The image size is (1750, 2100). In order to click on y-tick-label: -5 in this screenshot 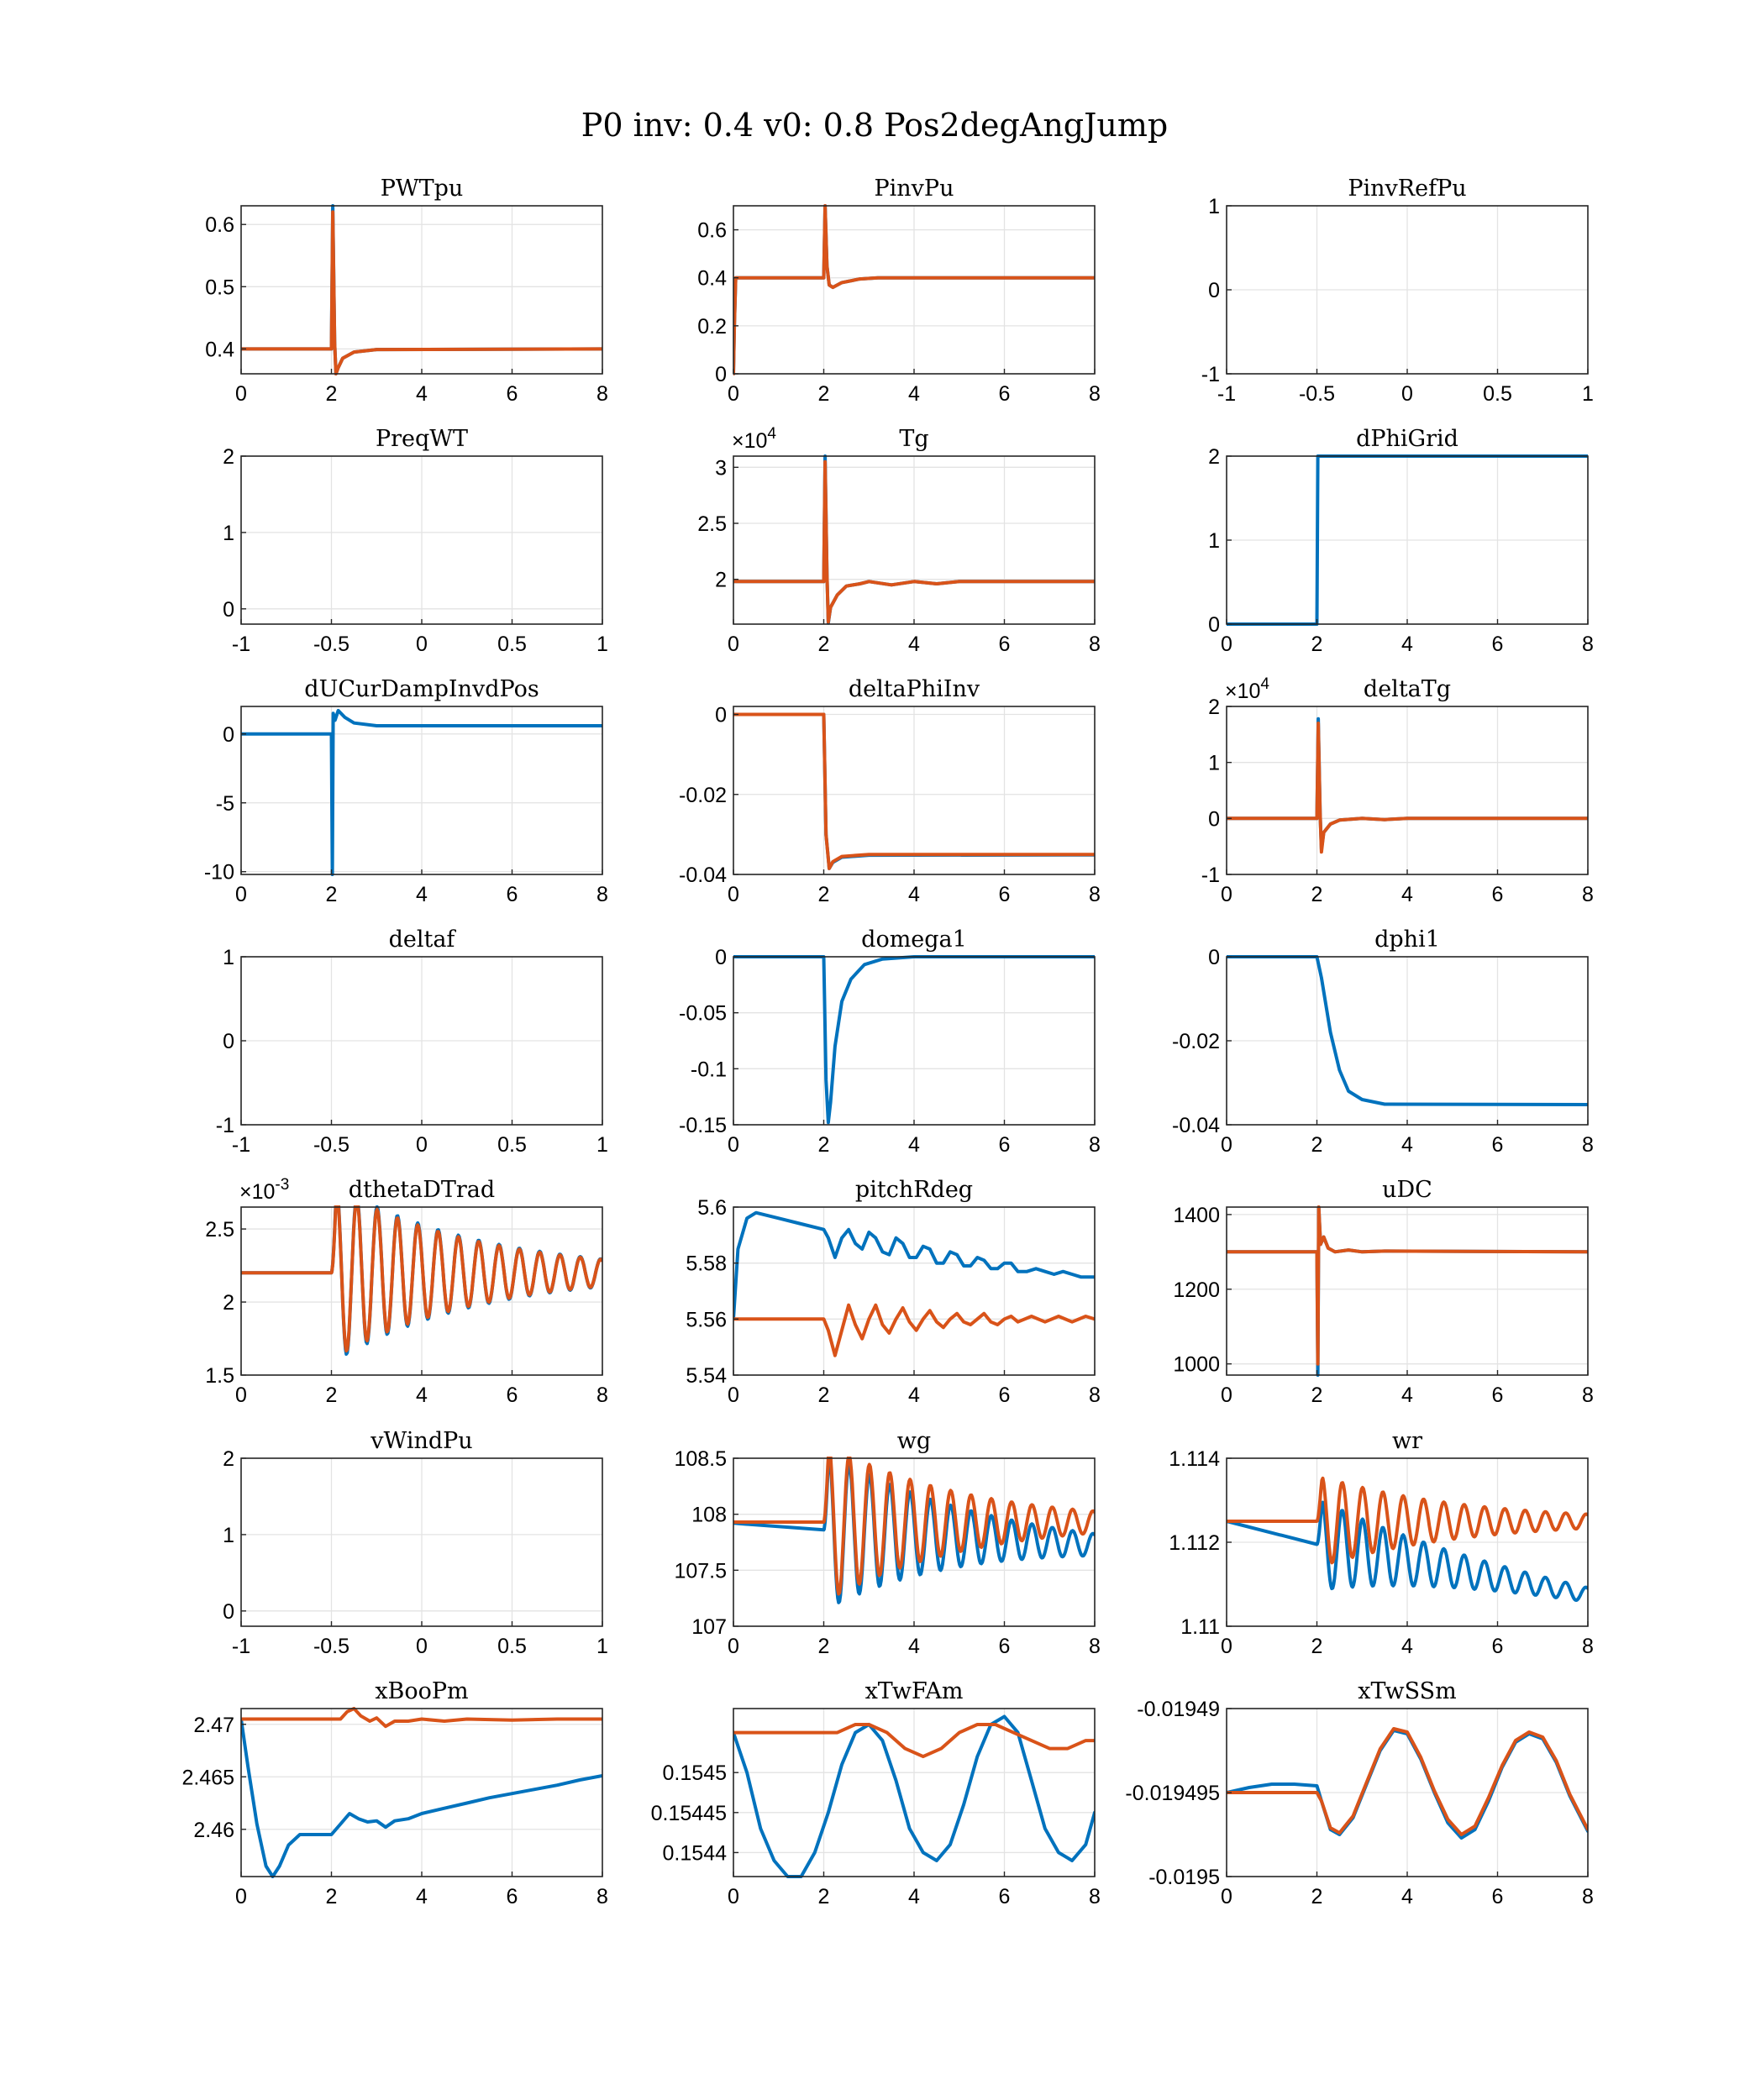, I will do `click(225, 804)`.